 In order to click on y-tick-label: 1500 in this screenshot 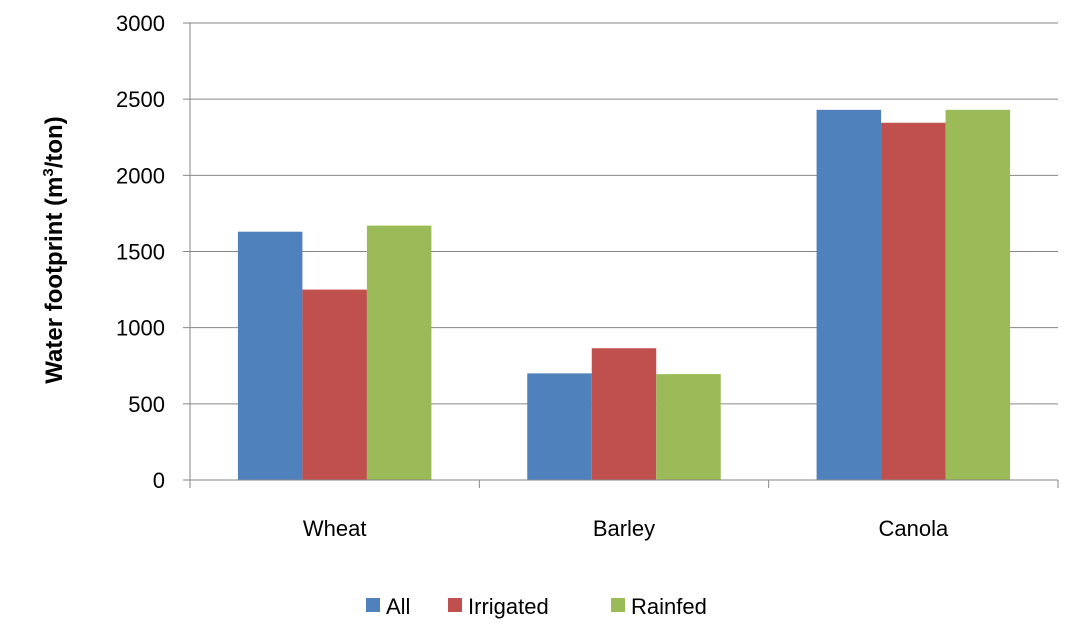, I will do `click(140, 252)`.